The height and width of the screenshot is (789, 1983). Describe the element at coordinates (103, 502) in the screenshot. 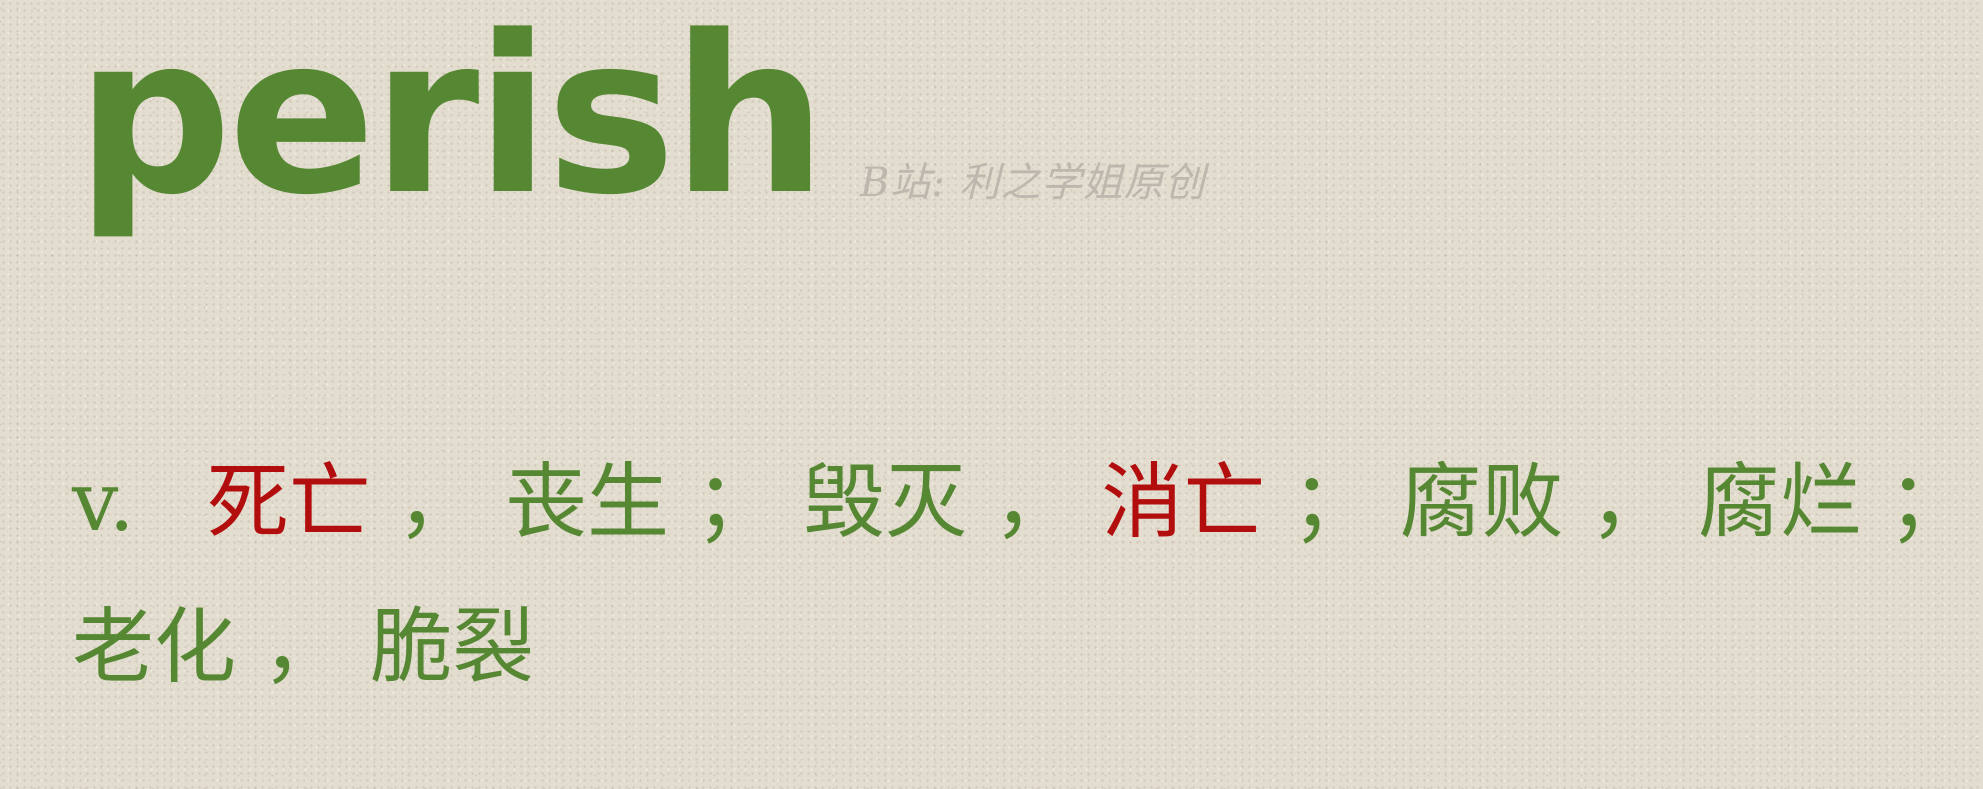

I see `part-of-speech: v.` at that location.